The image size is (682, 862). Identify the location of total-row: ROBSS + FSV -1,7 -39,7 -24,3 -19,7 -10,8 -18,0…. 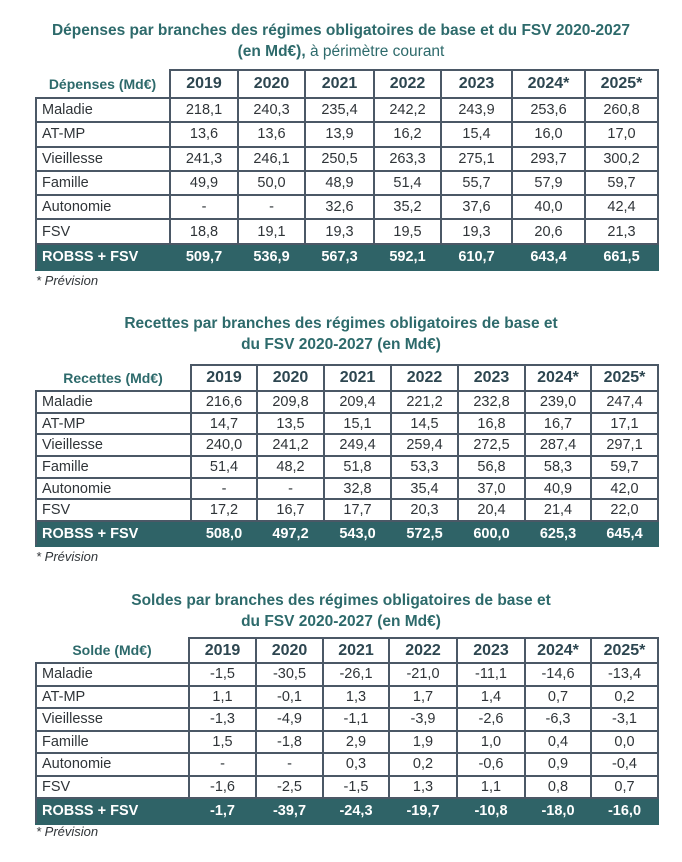
(347, 811).